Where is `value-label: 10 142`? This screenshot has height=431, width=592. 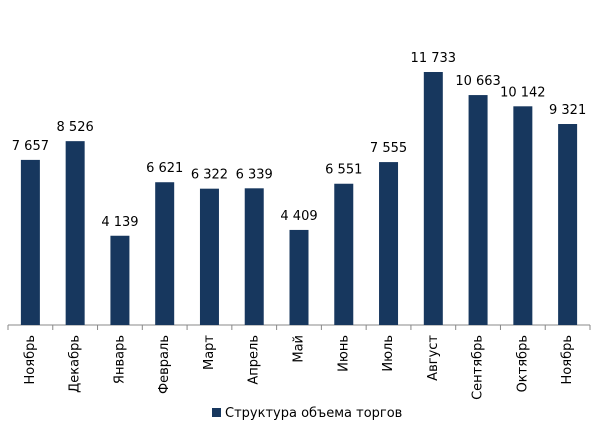 value-label: 10 142 is located at coordinates (523, 92).